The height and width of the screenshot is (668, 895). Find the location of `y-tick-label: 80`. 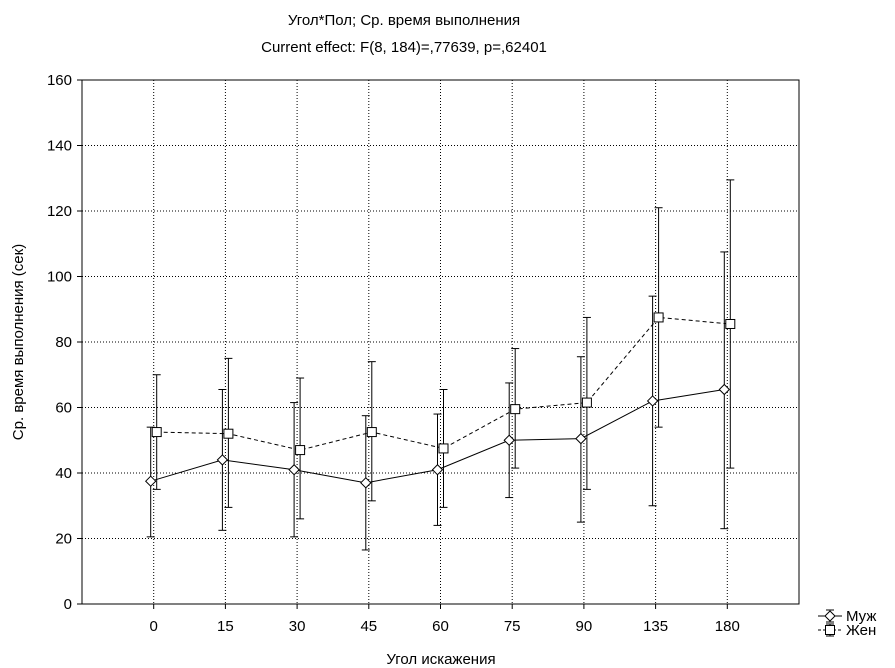

y-tick-label: 80 is located at coordinates (63, 342).